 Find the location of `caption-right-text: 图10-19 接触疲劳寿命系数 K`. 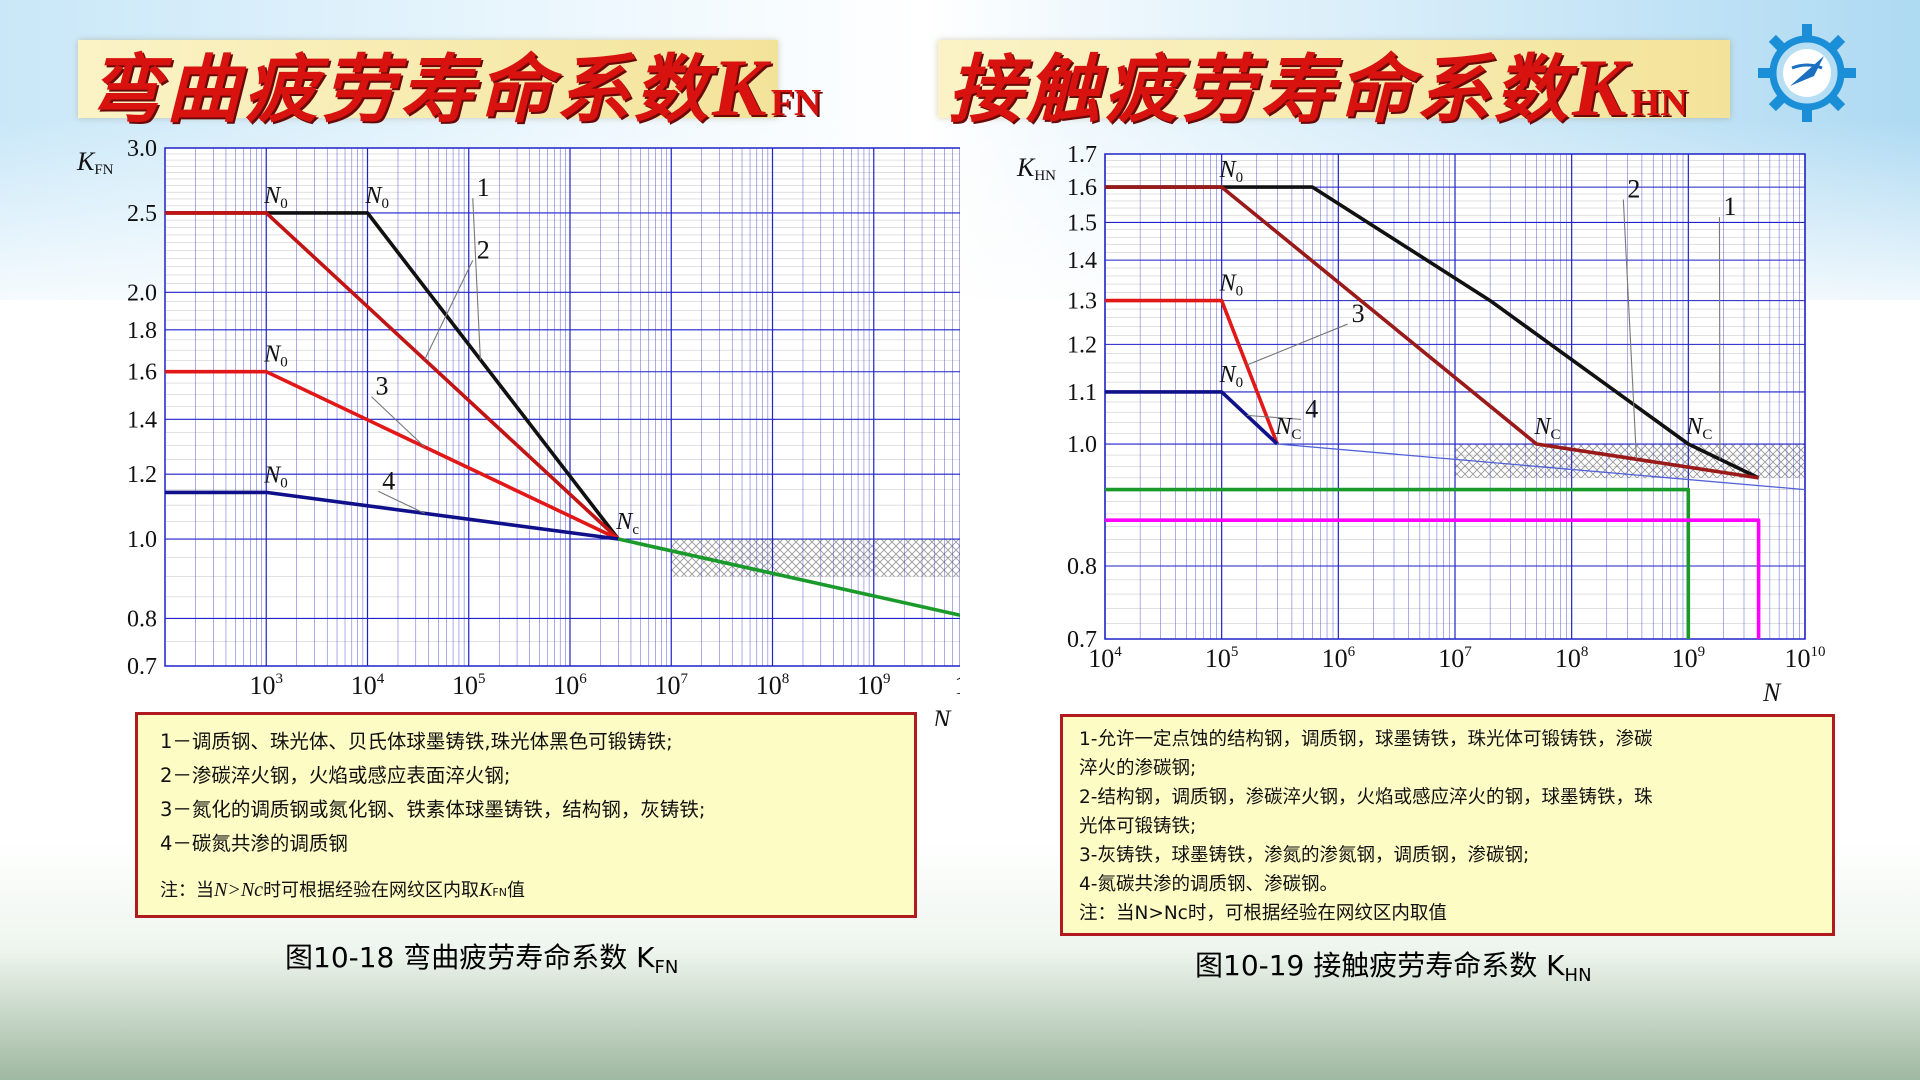

caption-right-text: 图10-19 接触疲劳寿命系数 K is located at coordinates (1380, 965).